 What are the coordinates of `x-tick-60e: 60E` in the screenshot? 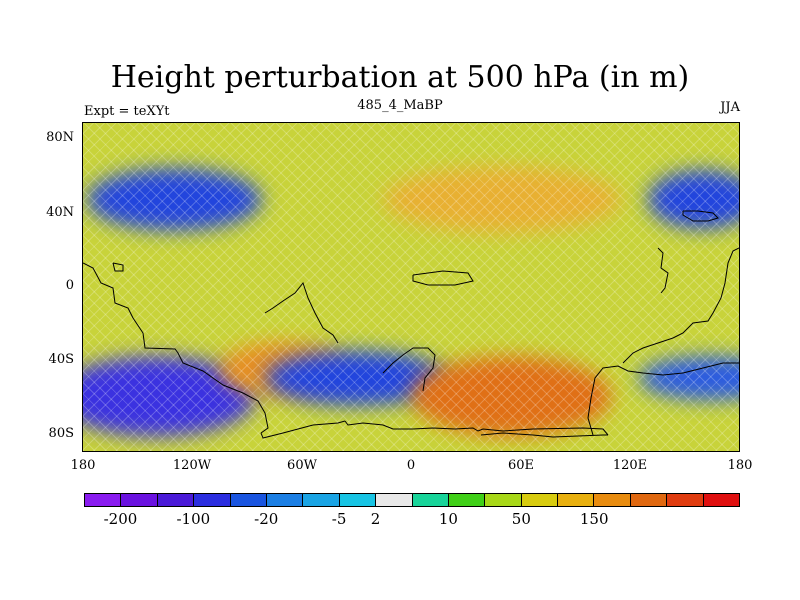 It's located at (521, 465).